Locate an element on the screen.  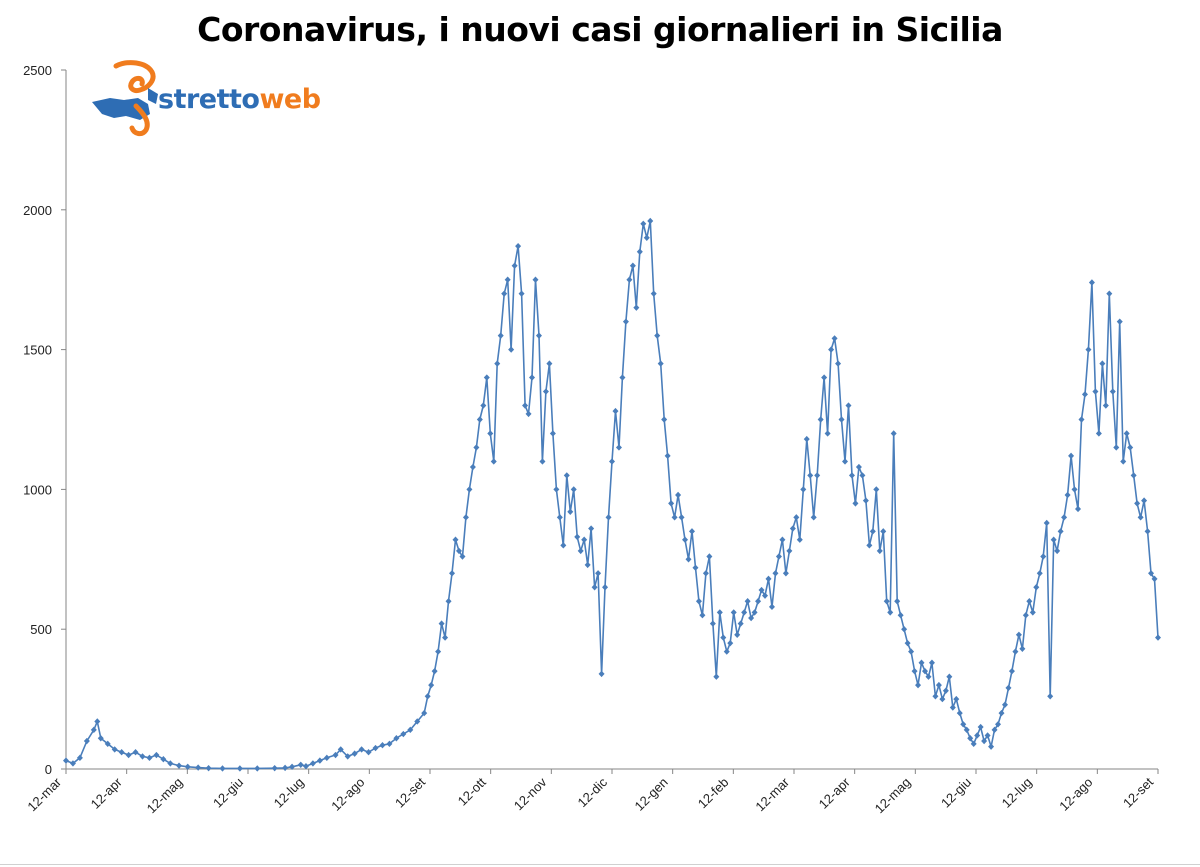
y-tick-label: 1000 is located at coordinates (37, 489).